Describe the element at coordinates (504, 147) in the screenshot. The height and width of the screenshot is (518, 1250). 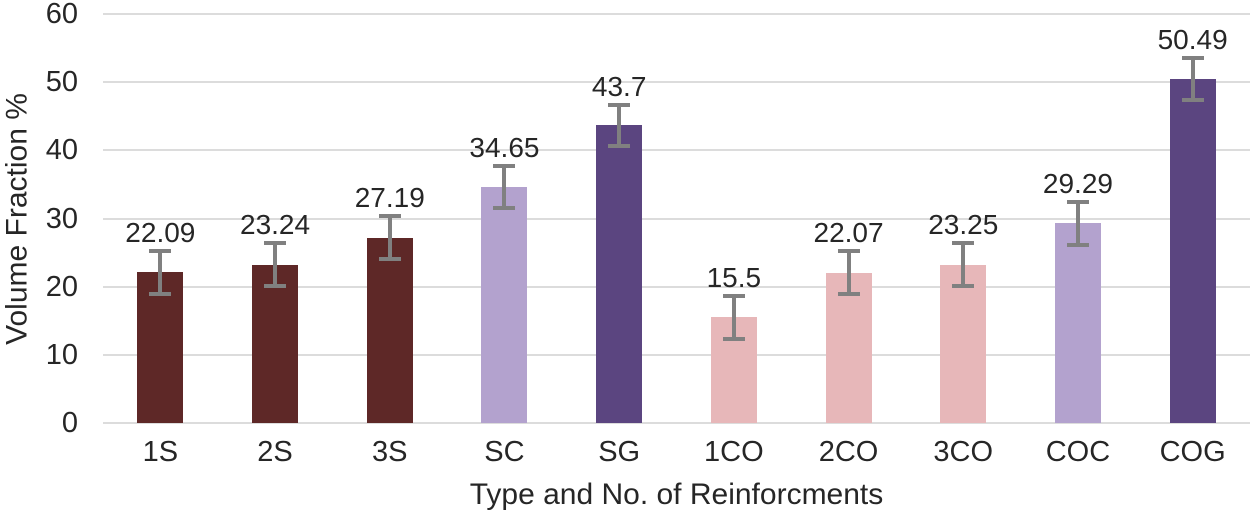
I see `value-label: 34.65` at that location.